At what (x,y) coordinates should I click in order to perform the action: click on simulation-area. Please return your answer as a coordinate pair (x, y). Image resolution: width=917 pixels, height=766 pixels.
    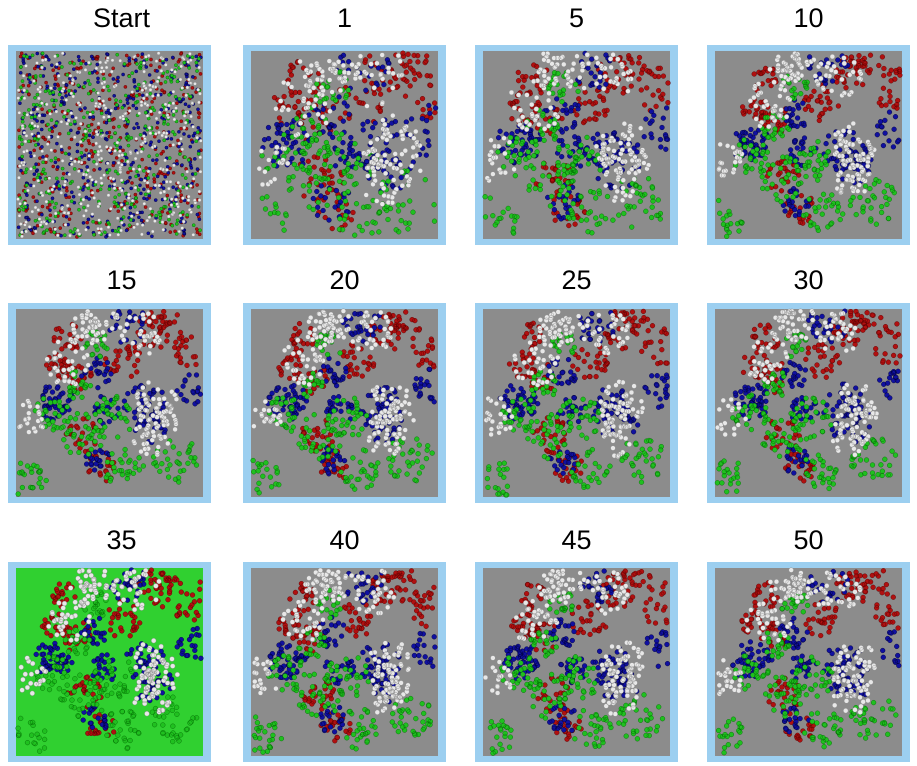
    Looking at the image, I should click on (109, 403).